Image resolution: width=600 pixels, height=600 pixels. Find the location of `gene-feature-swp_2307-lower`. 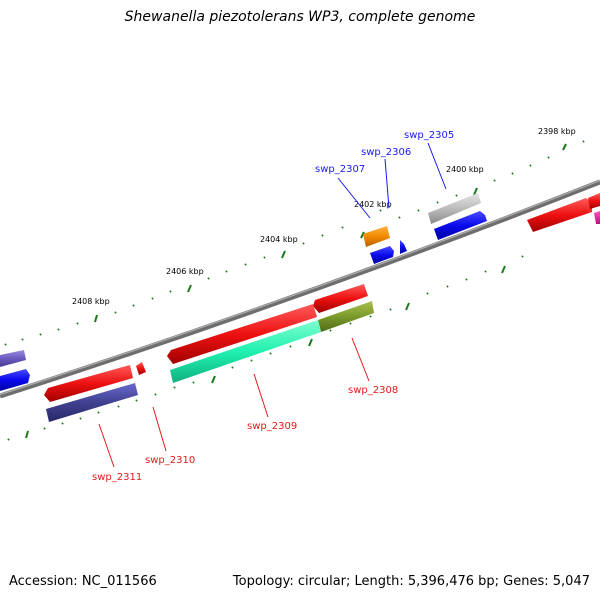

gene-feature-swp_2307-lower is located at coordinates (382, 255).